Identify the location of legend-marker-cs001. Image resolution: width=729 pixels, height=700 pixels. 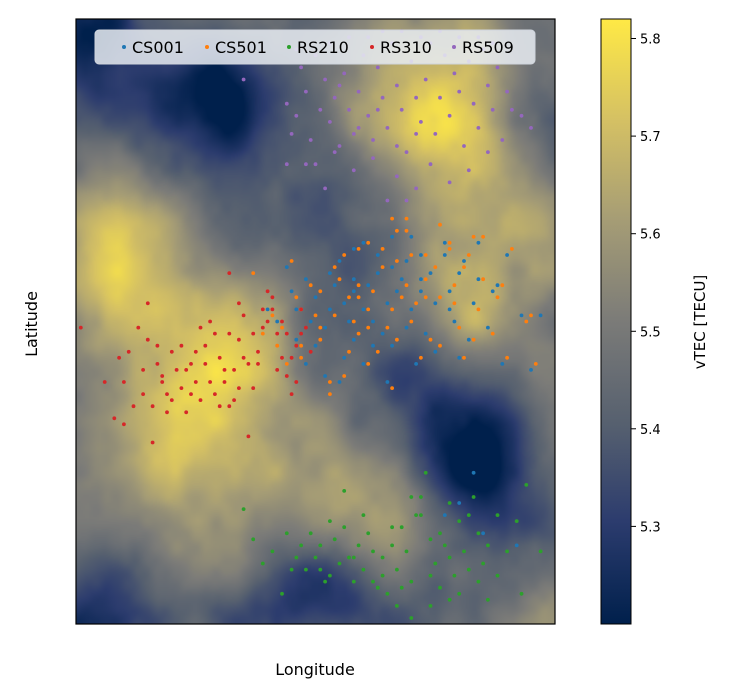
(124, 47).